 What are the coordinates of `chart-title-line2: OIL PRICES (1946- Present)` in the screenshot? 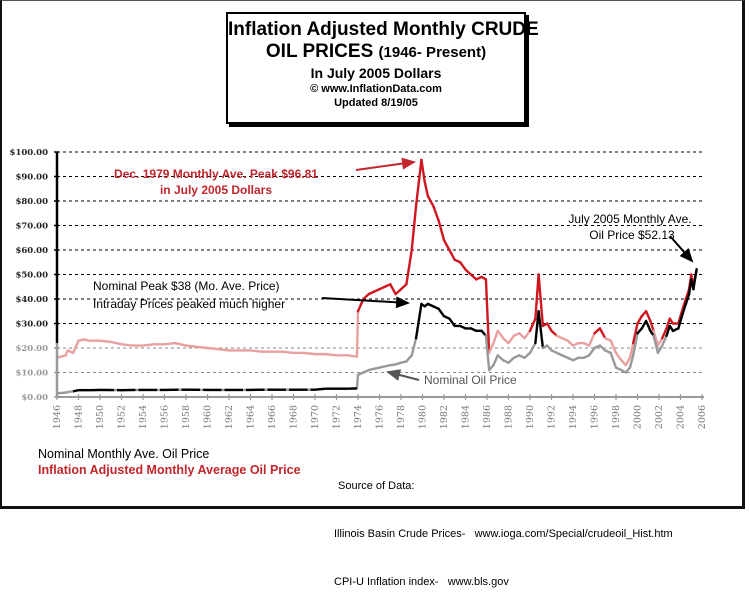 It's located at (376, 52).